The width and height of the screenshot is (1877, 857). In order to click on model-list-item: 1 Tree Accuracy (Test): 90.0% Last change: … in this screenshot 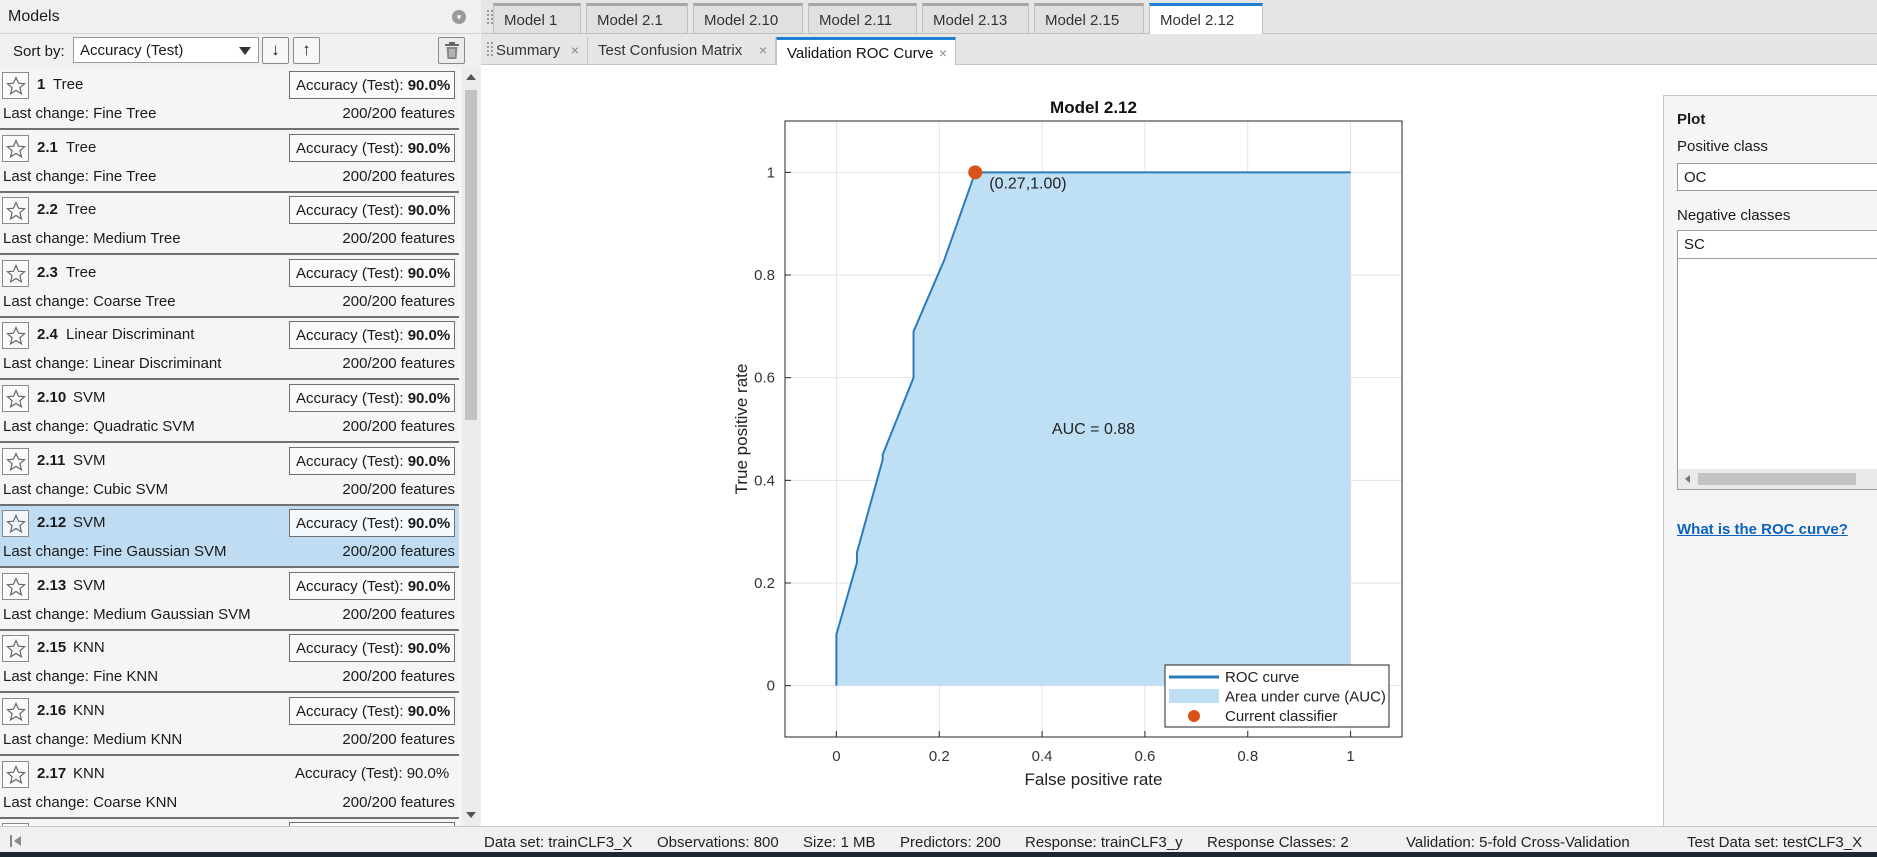, I will do `click(229, 99)`.